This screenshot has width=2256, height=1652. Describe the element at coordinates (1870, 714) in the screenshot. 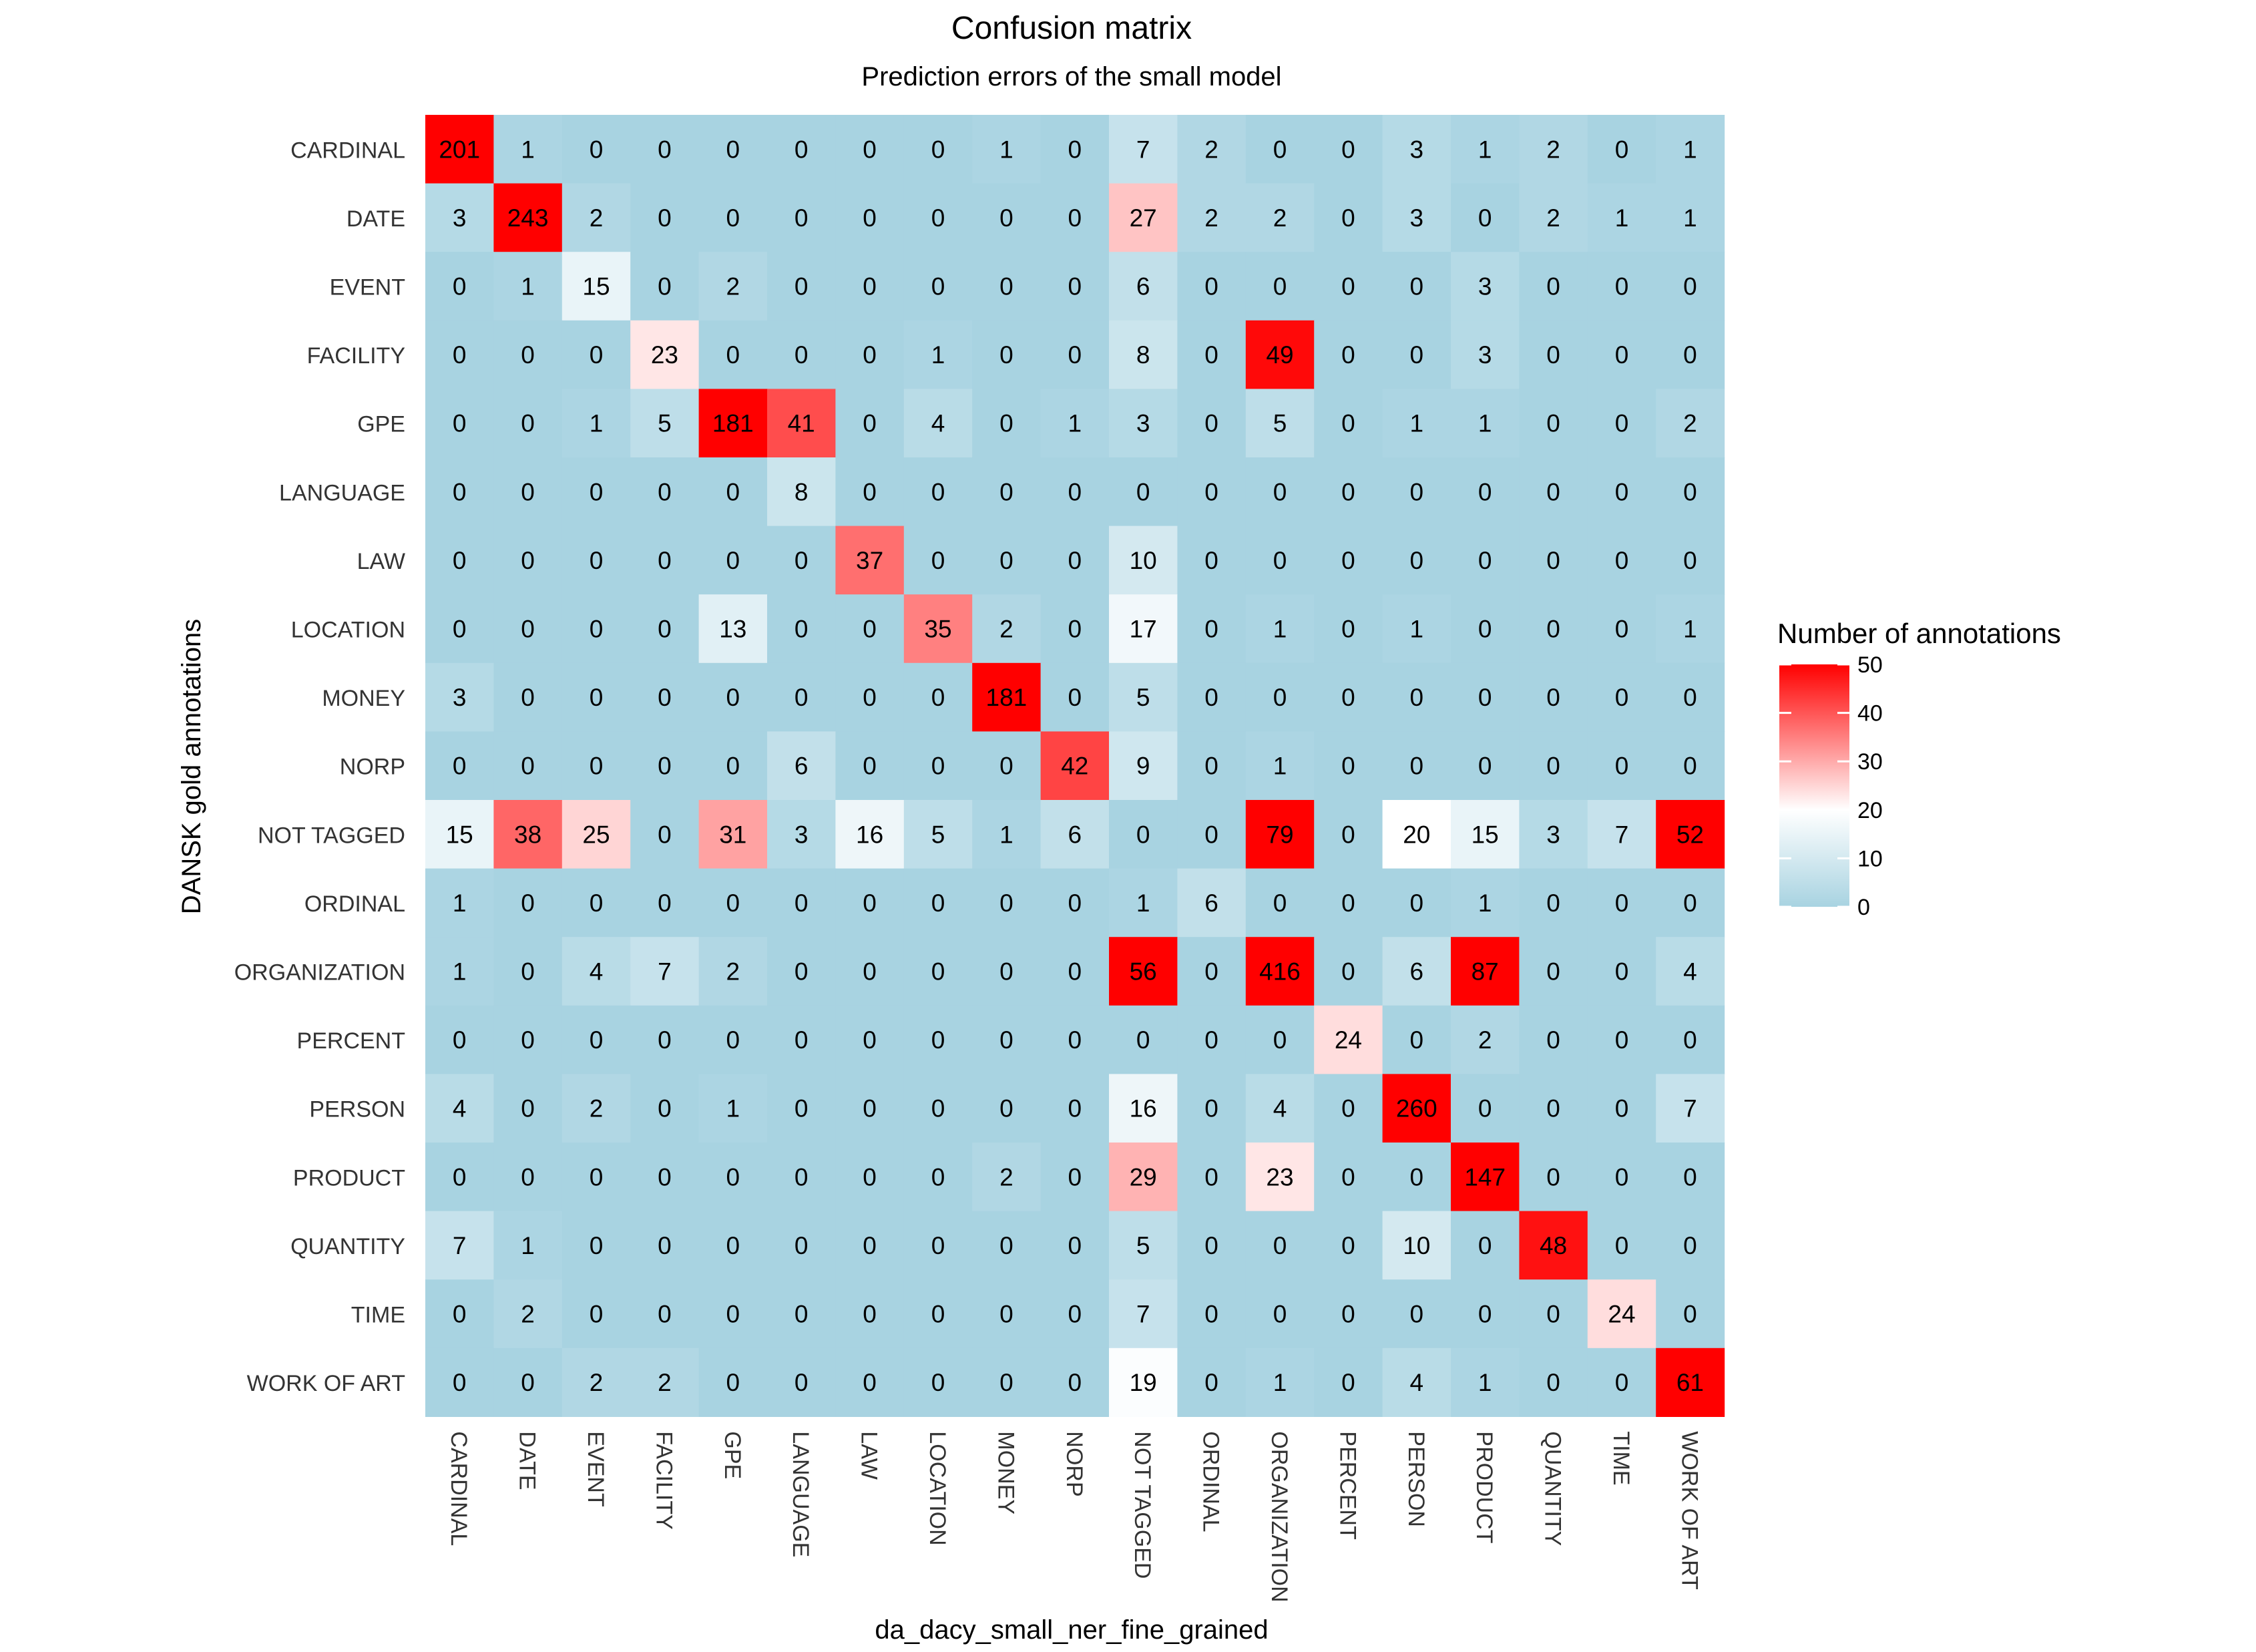

I see `legend-tick-label: 40` at that location.